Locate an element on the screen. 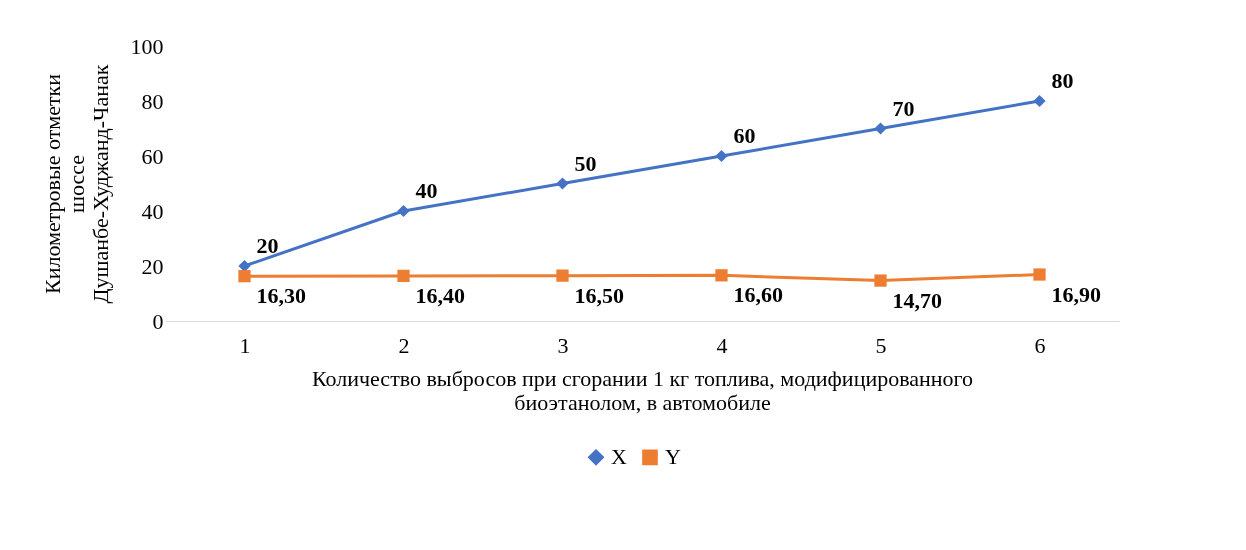  x-tick-label: 1 is located at coordinates (245, 345).